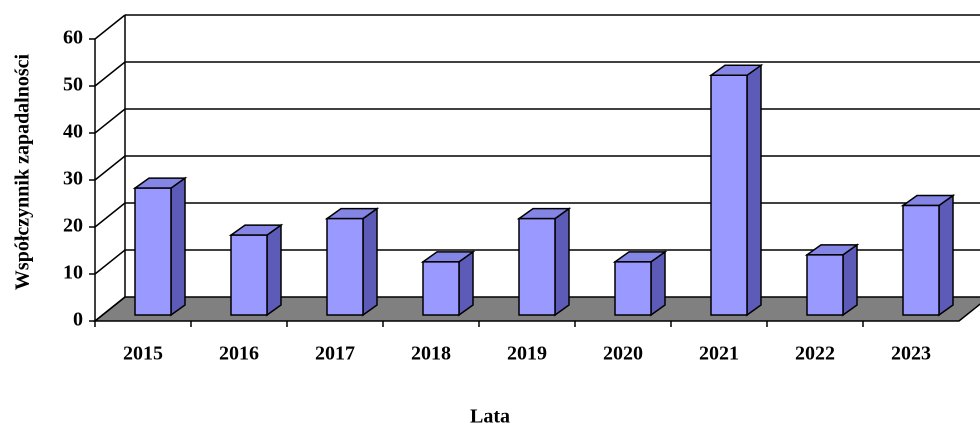 The height and width of the screenshot is (431, 980). I want to click on y-tick-label: 20, so click(73, 226).